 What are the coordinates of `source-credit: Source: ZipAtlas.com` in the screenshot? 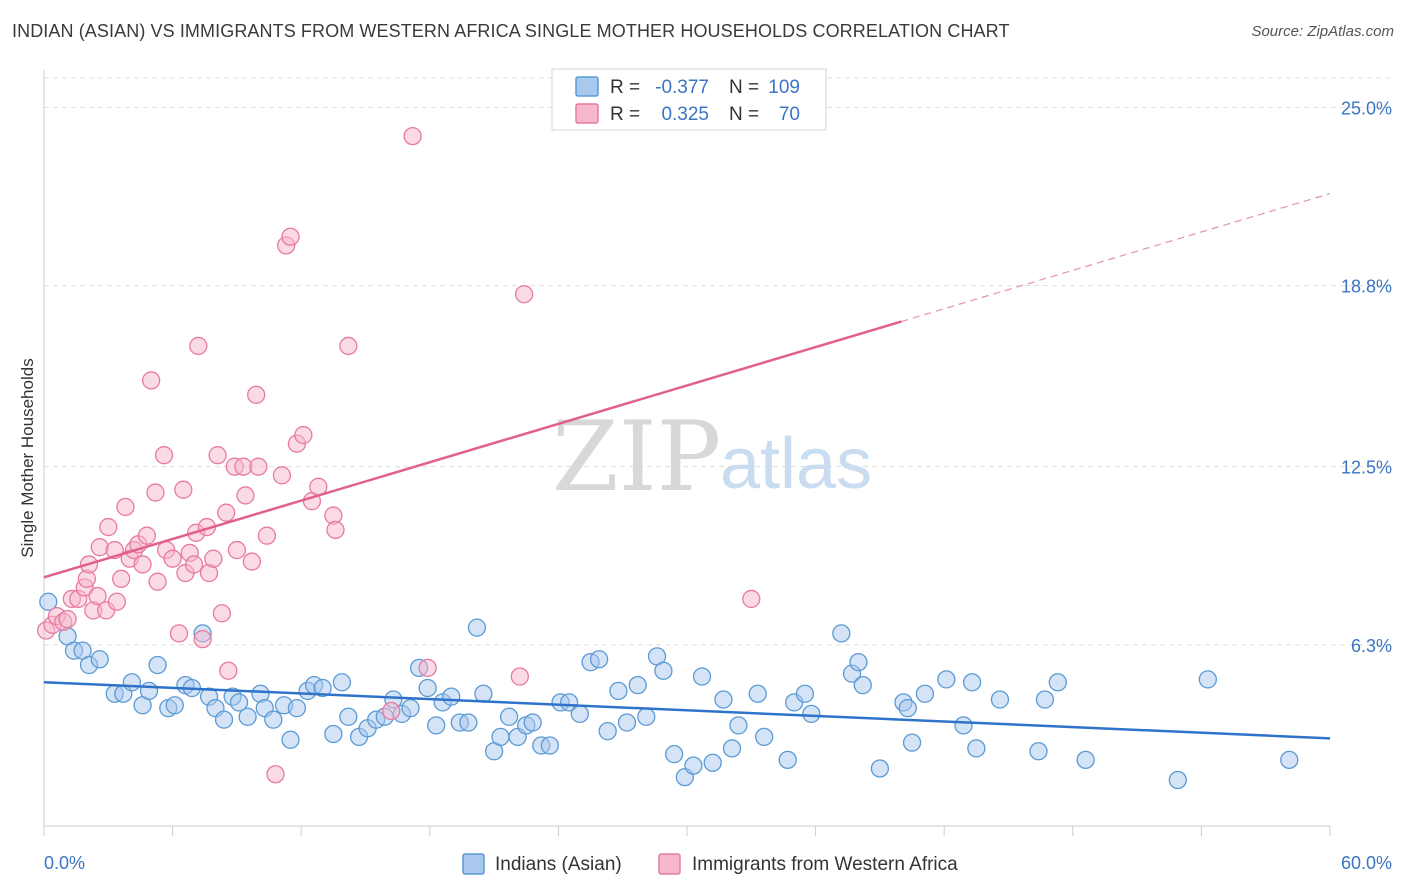 It's located at (1322, 31).